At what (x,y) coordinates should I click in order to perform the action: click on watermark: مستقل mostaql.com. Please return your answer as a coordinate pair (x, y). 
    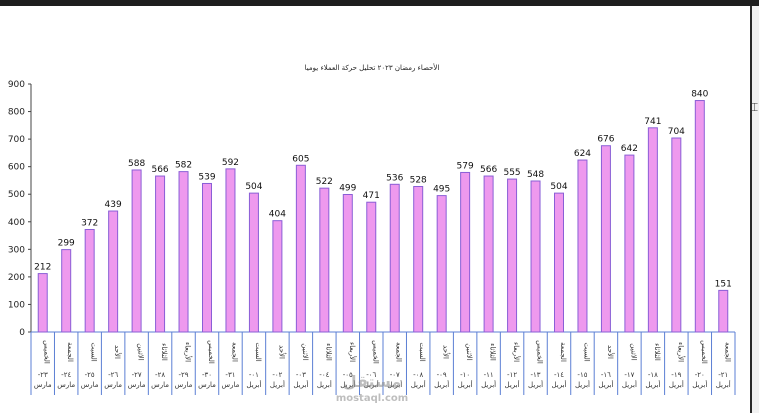
    Looking at the image, I should click on (372, 388).